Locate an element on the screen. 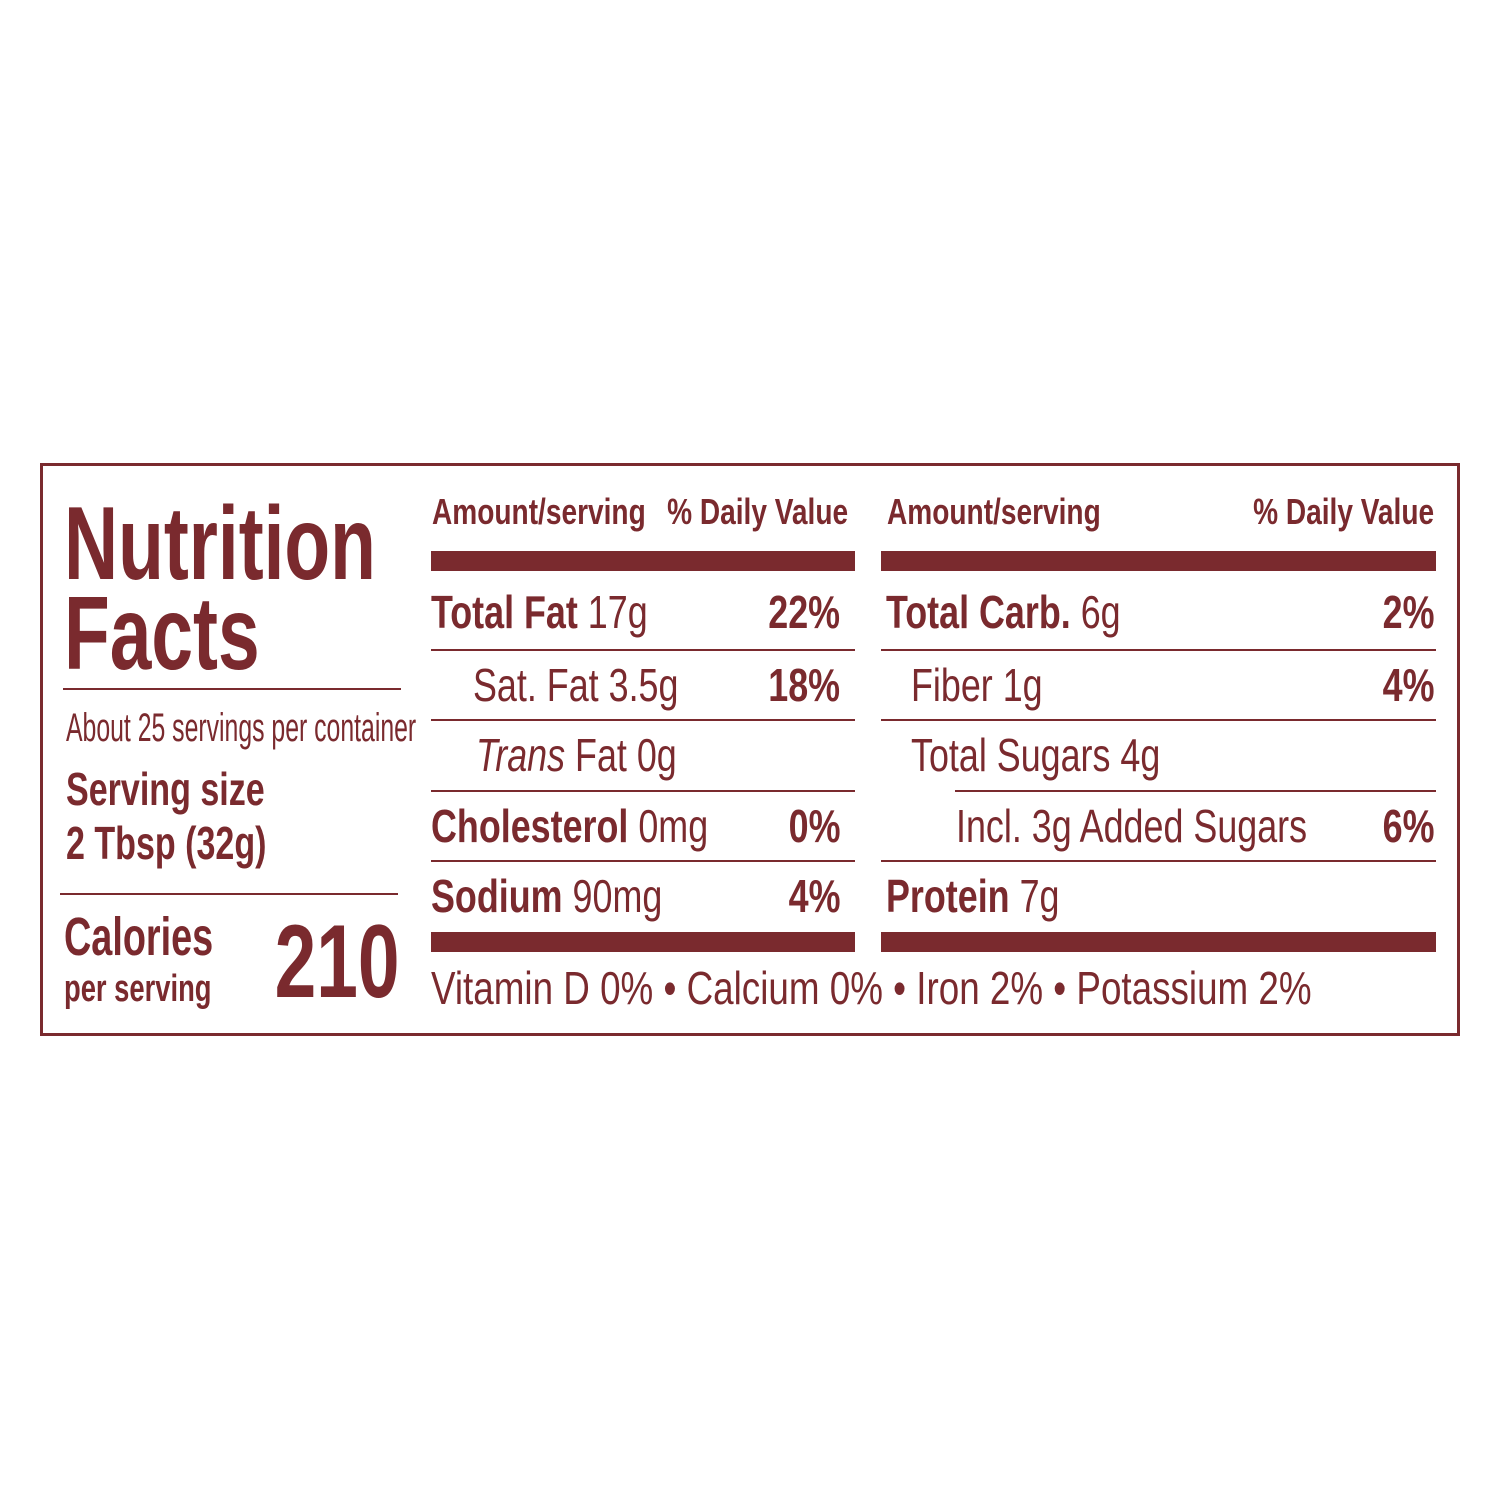 The width and height of the screenshot is (1500, 1500). title-facts: Facts is located at coordinates (162, 634).